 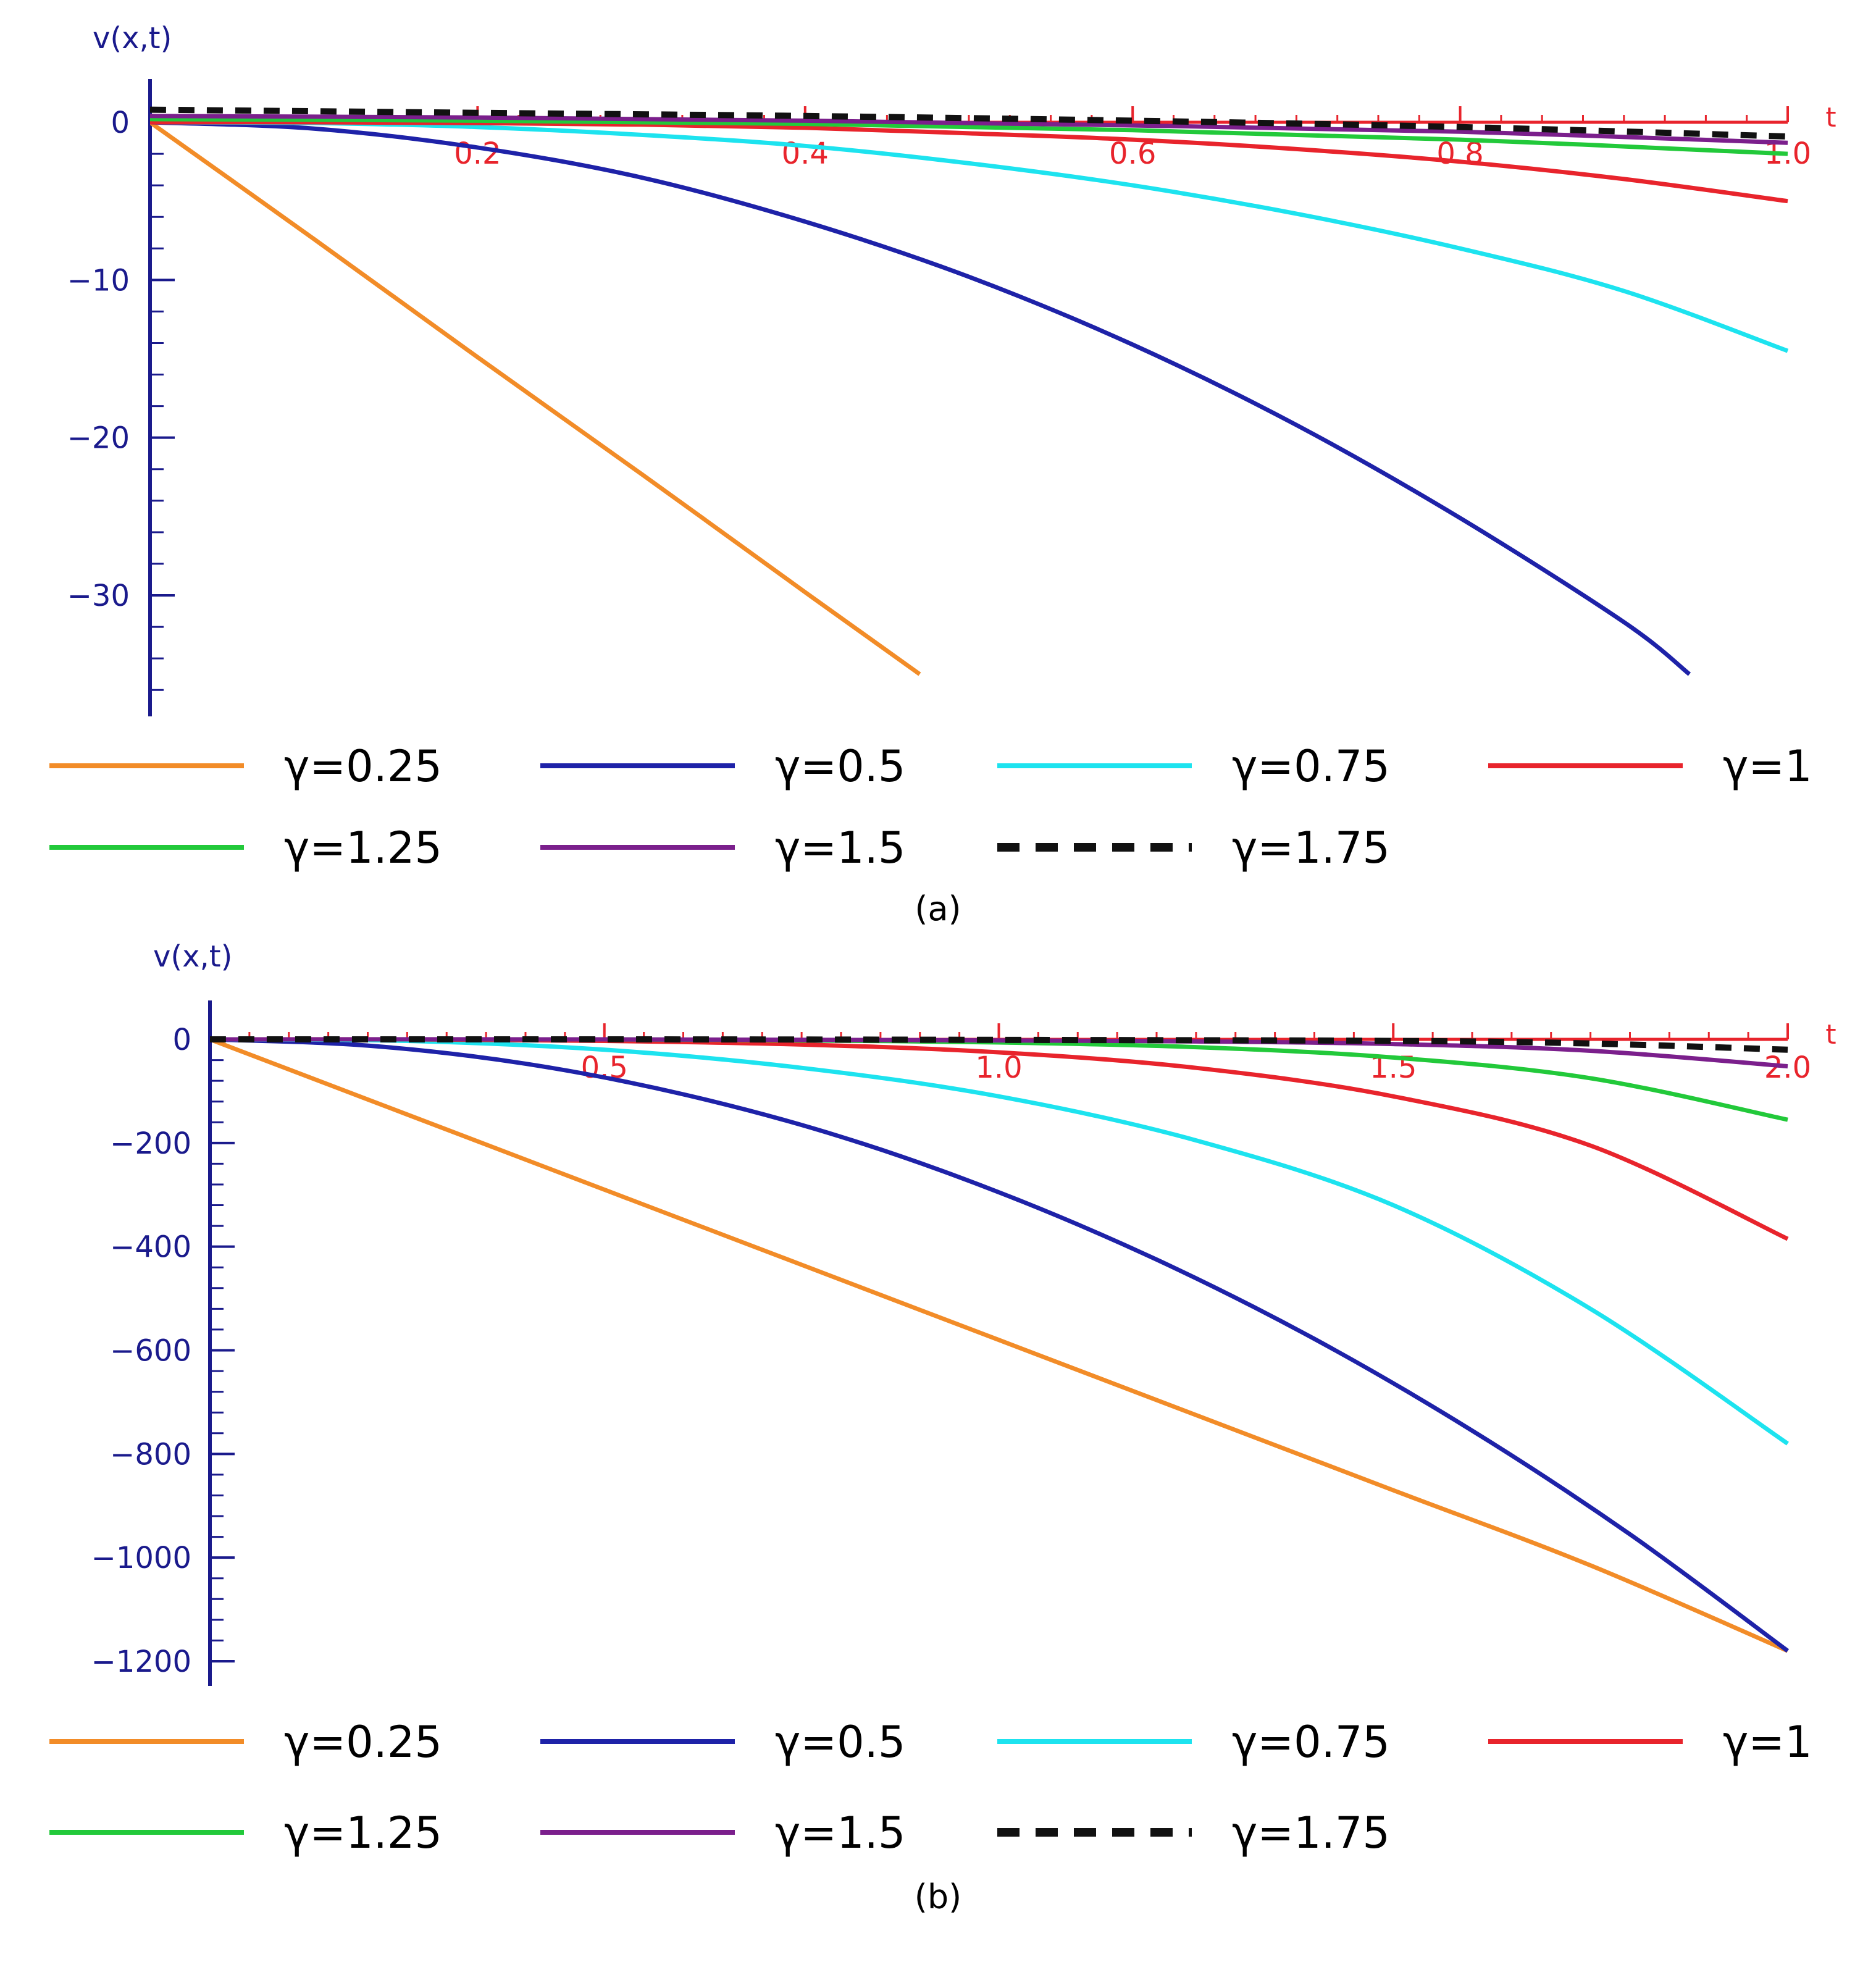 What do you see at coordinates (938, 908) in the screenshot?
I see `panel-caption: (a)` at bounding box center [938, 908].